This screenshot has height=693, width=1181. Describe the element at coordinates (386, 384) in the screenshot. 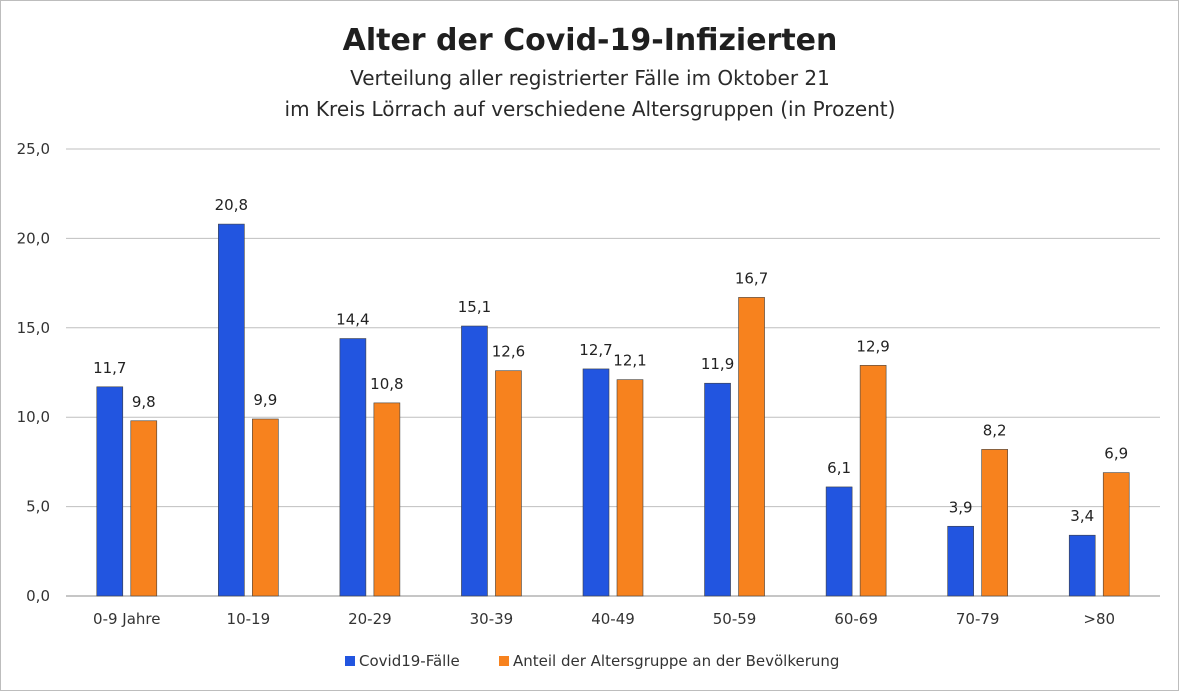

I see `data-label: 10,8` at that location.